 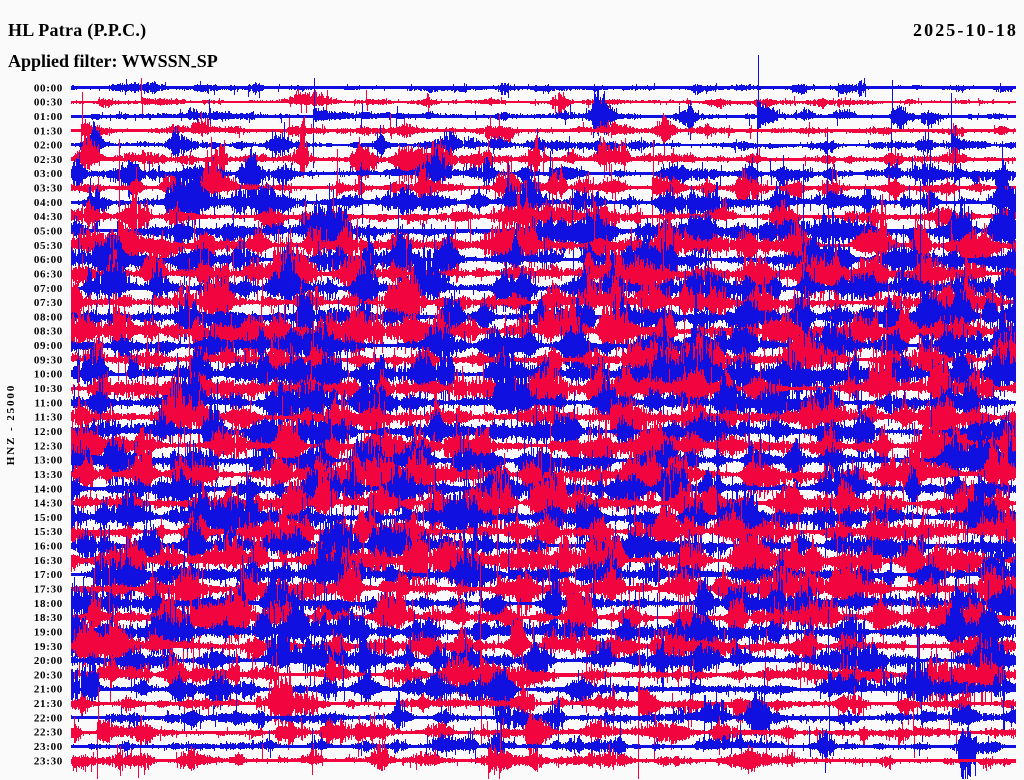 I want to click on svg-text: 14:00, so click(x=48, y=489).